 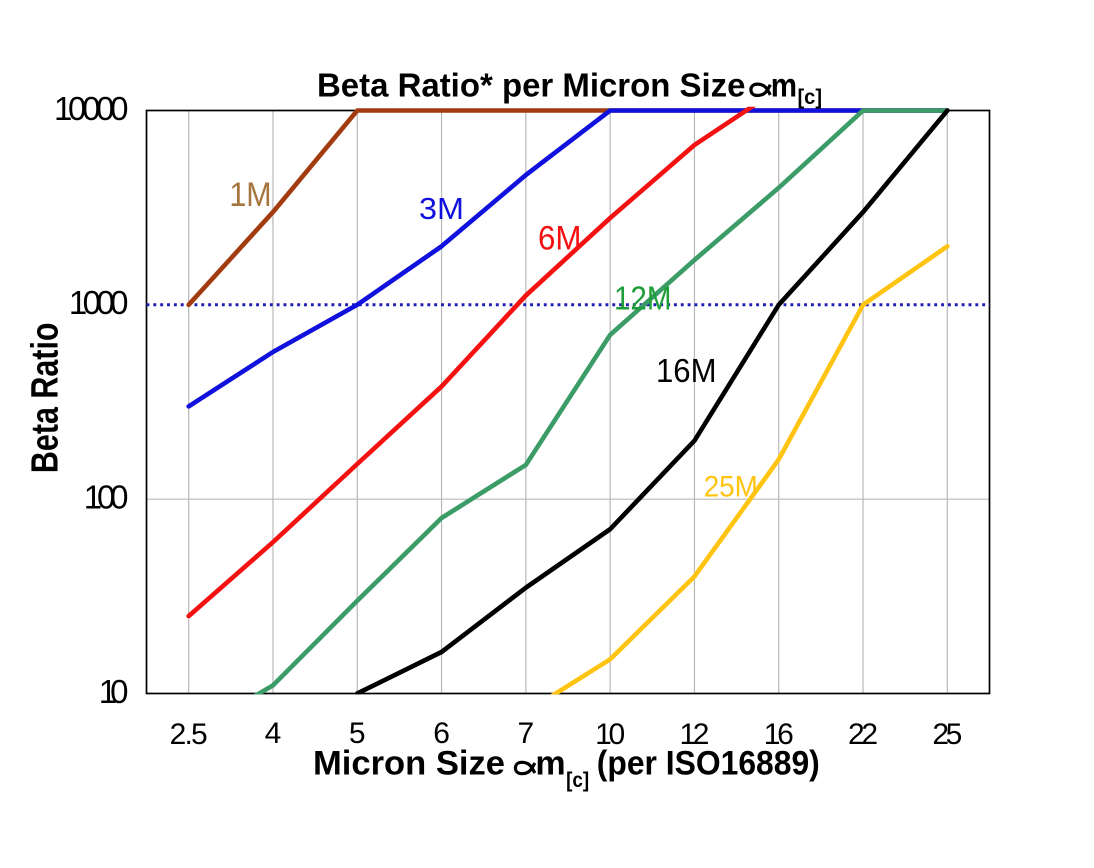 I want to click on svg-text: 5, so click(x=357, y=733).